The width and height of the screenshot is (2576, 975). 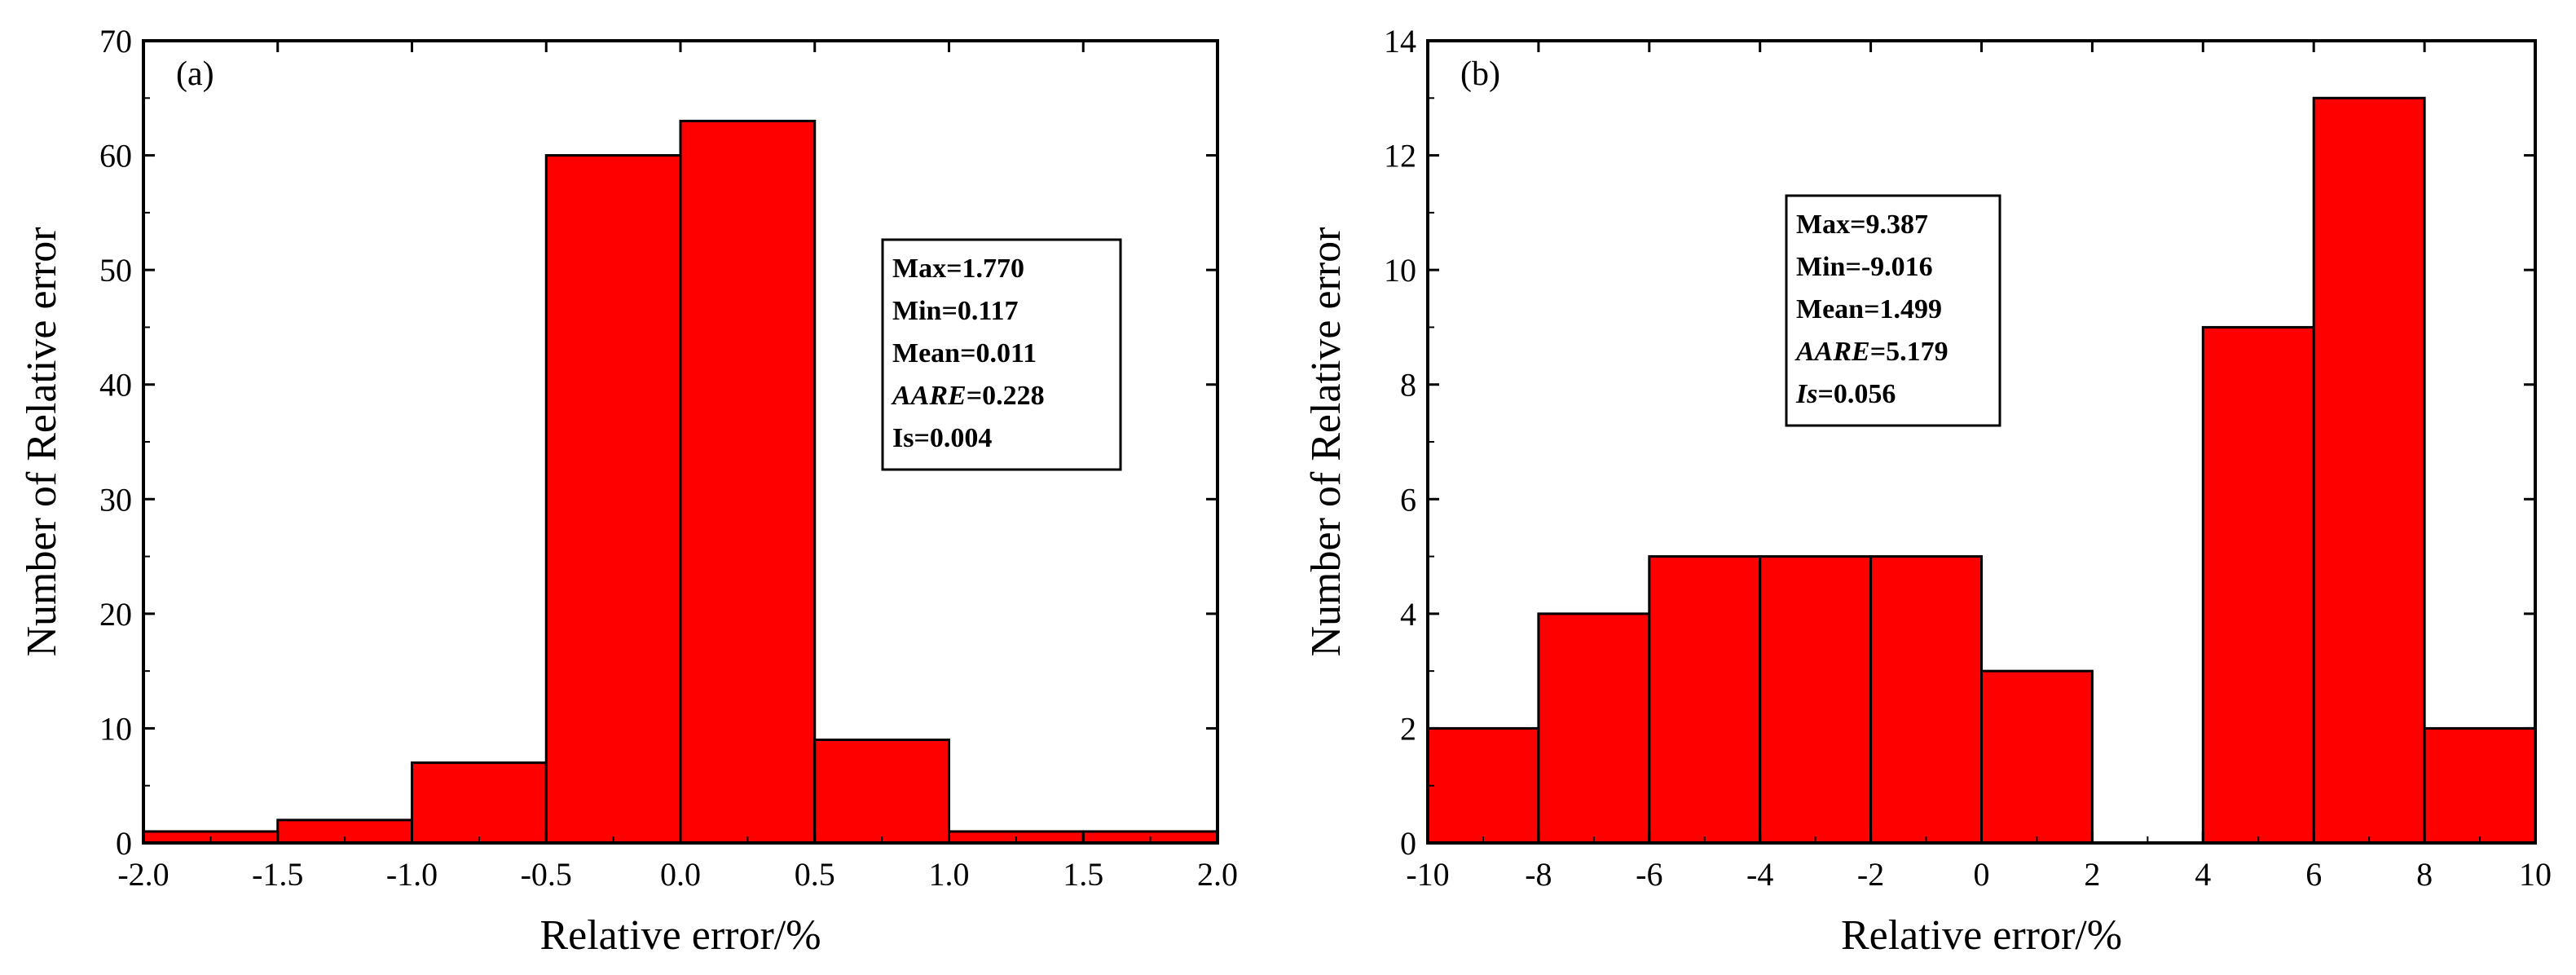 I want to click on stats-value: =0.117, so click(x=980, y=311).